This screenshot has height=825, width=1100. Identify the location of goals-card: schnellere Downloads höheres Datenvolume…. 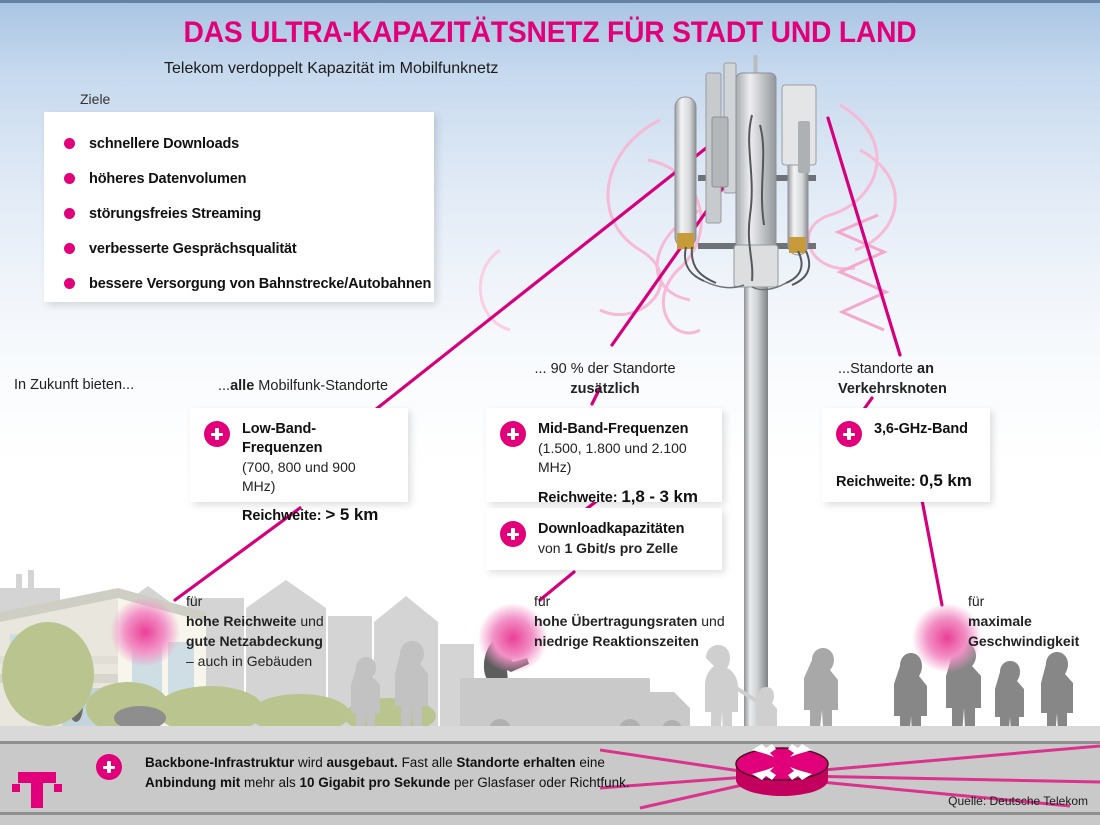
(239, 207).